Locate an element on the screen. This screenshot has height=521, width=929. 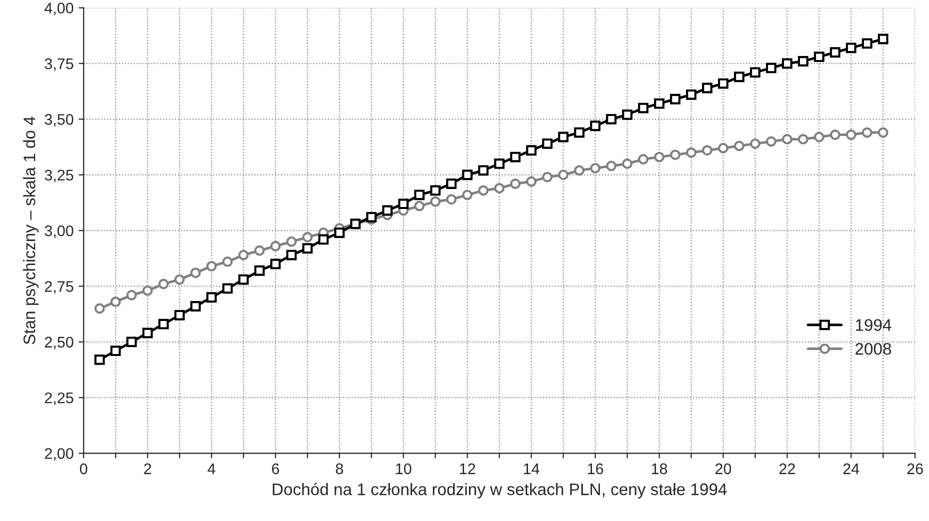
x-tick-label: 18 is located at coordinates (660, 468).